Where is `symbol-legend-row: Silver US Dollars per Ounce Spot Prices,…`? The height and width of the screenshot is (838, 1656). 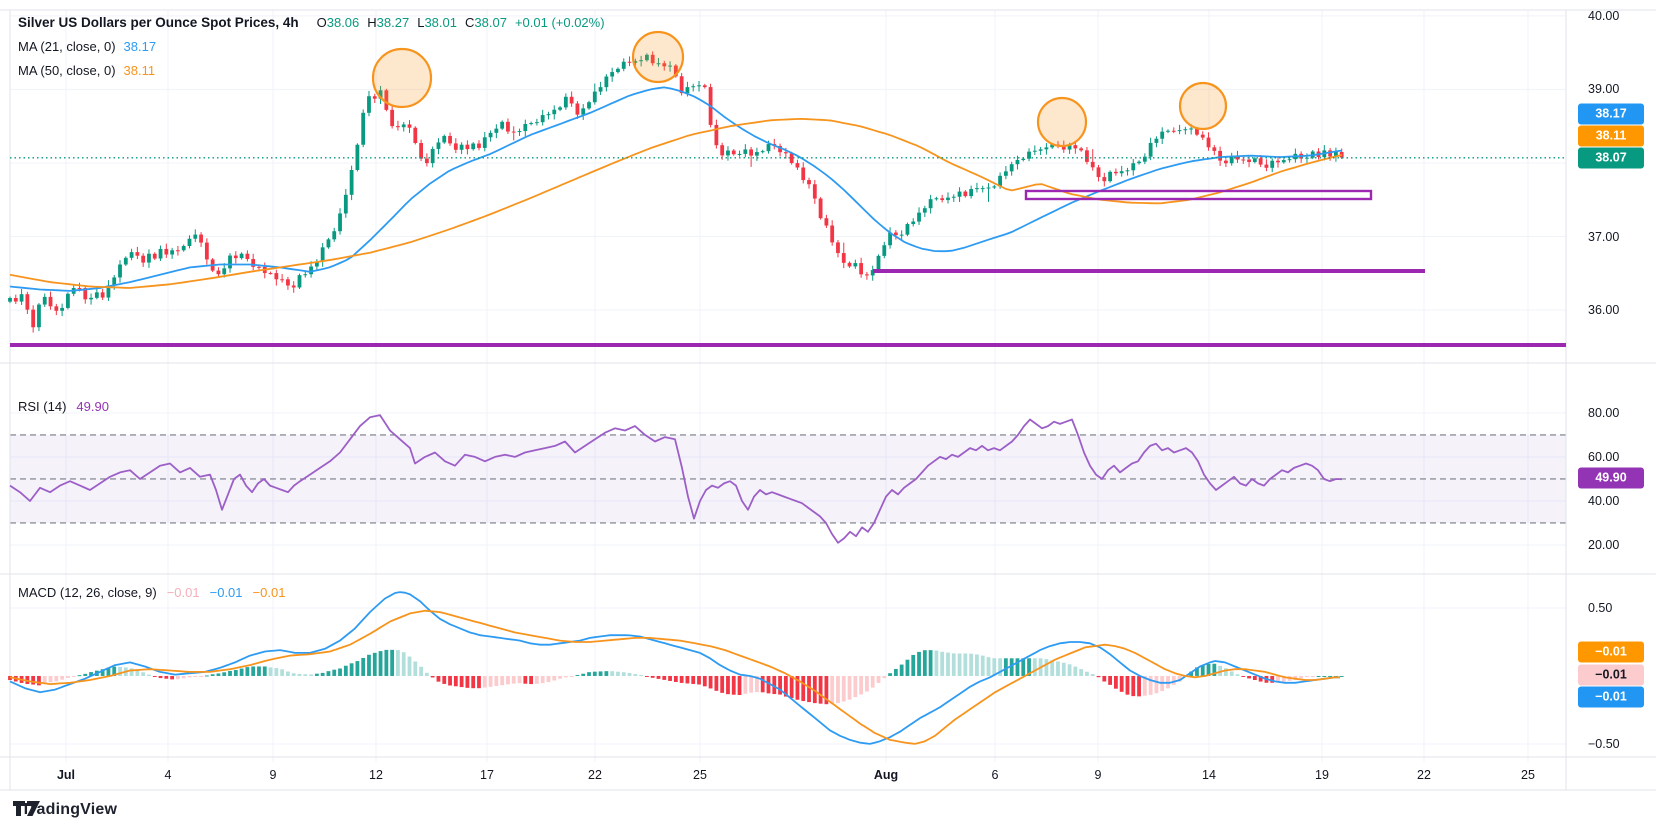
symbol-legend-row: Silver US Dollars per Ounce Spot Prices,… is located at coordinates (311, 23).